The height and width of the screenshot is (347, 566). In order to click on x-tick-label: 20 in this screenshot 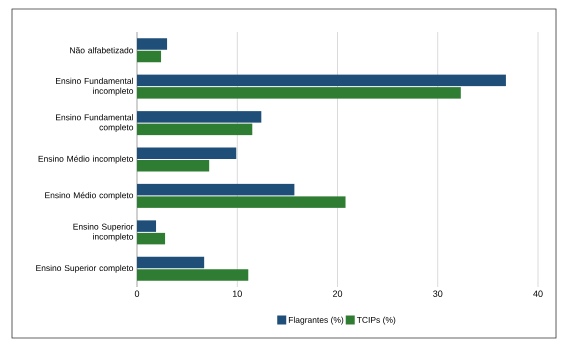, I will do `click(337, 293)`.